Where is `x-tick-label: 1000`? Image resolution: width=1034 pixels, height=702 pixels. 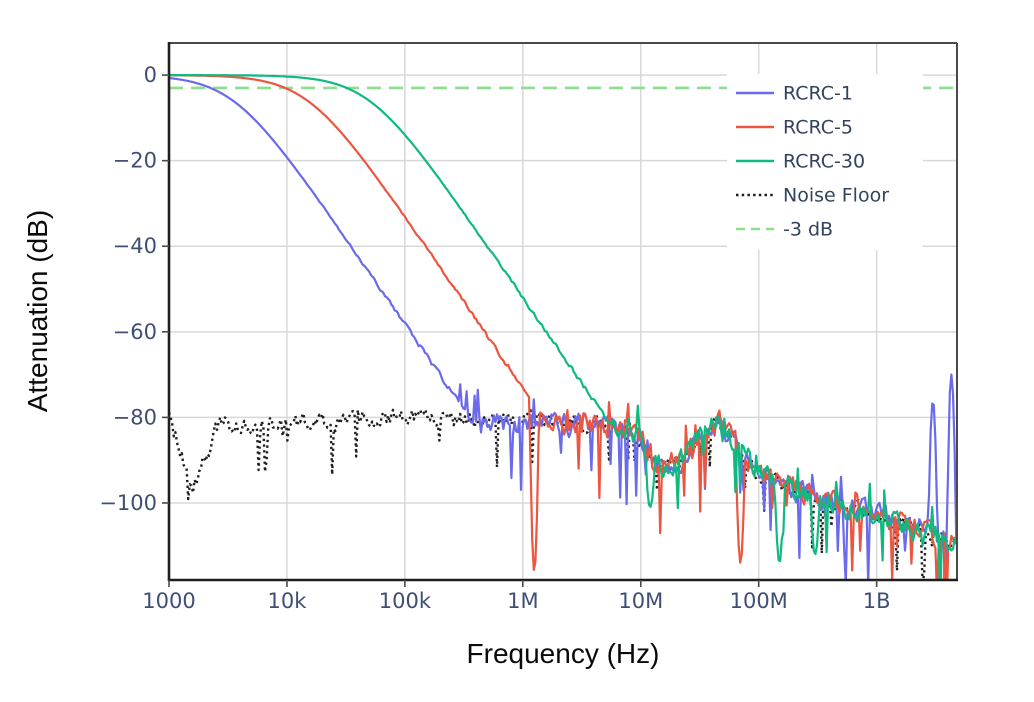
x-tick-label: 1000 is located at coordinates (168, 601).